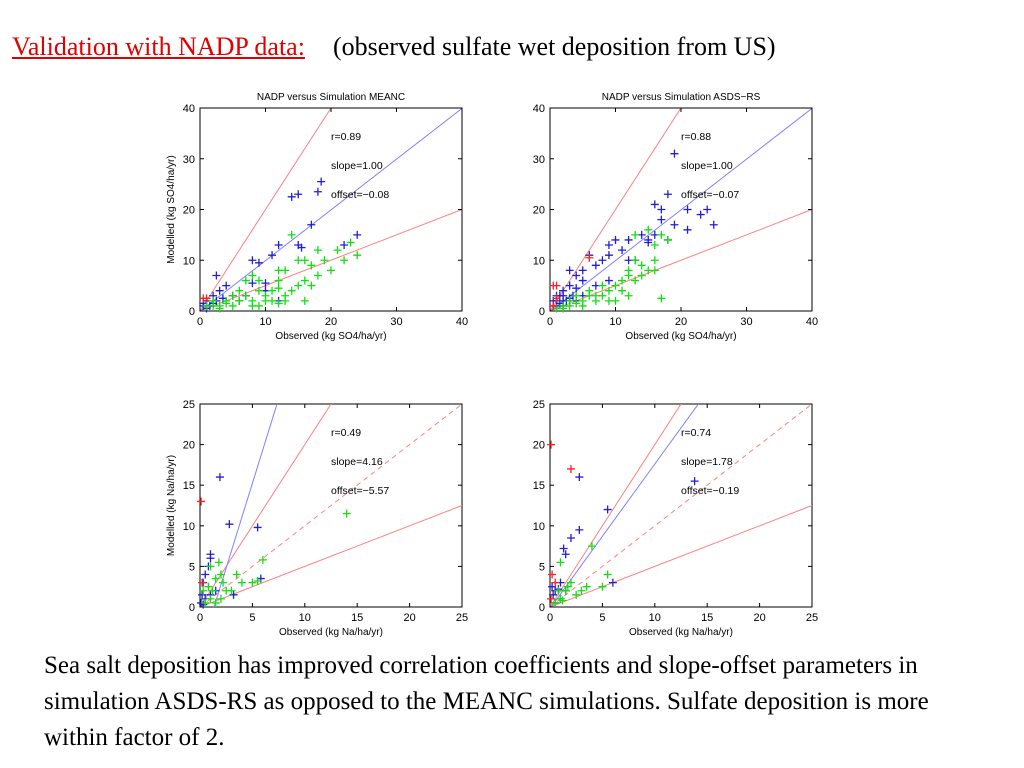 Image resolution: width=1024 pixels, height=768 pixels. I want to click on fit-line, so click(681, 209).